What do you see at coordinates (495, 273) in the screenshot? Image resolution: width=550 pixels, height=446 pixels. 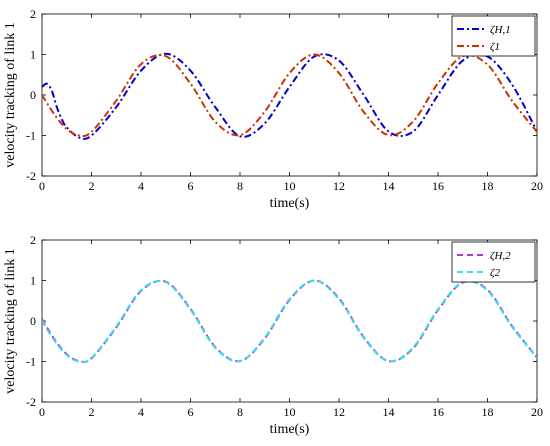 I see `legend-label-2: ζ2` at bounding box center [495, 273].